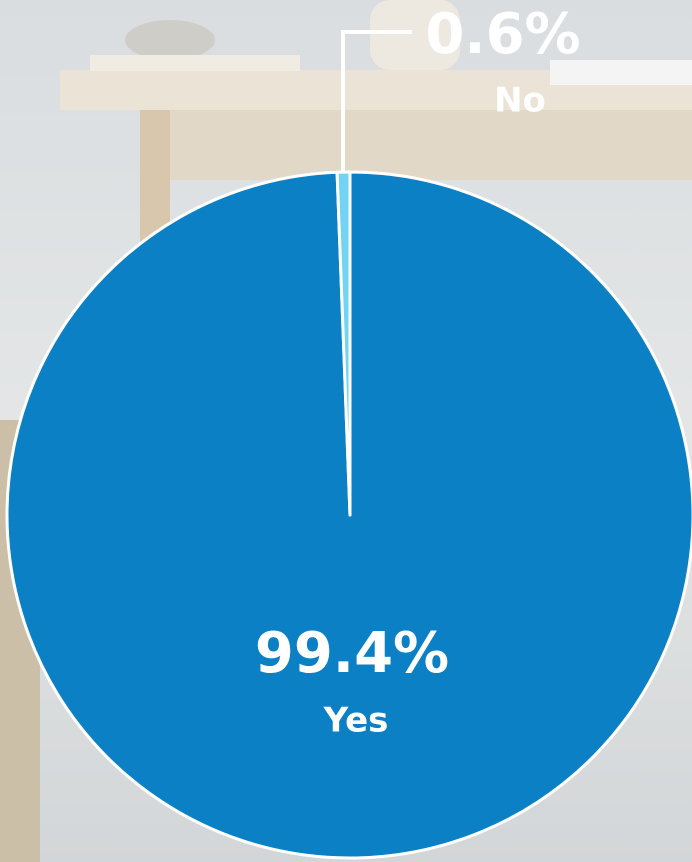 The height and width of the screenshot is (862, 692). Describe the element at coordinates (520, 101) in the screenshot. I see `slice-category-label: No` at that location.